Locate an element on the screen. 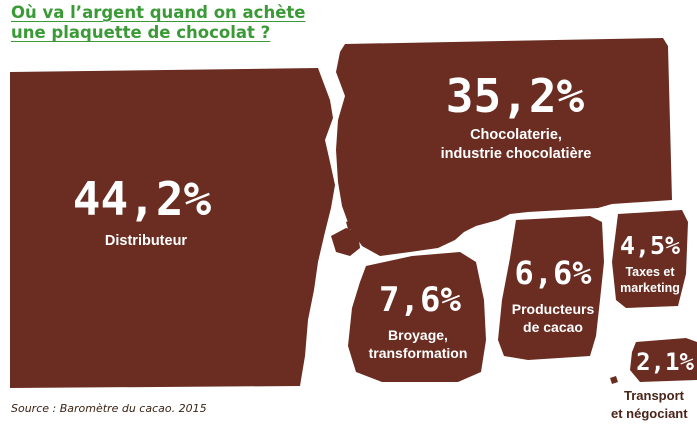 This screenshot has height=427, width=697. piece-taxes is located at coordinates (650, 259).